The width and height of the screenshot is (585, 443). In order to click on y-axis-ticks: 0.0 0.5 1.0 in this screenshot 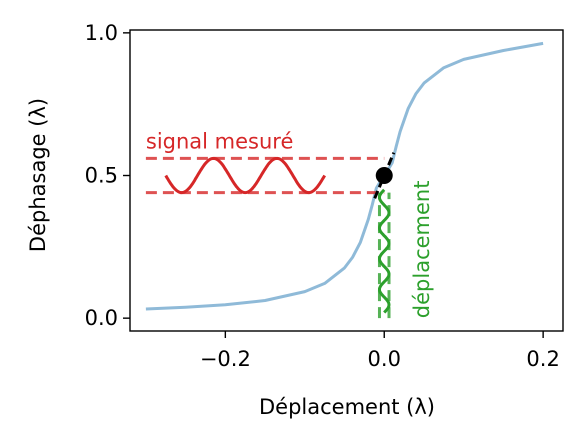, I will do `click(107, 175)`.